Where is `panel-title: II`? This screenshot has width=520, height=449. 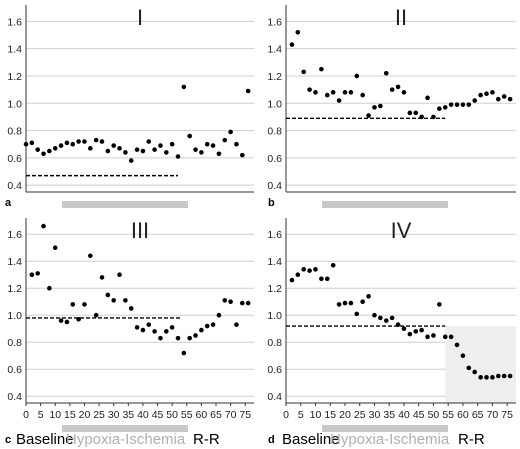
panel-title: II is located at coordinates (401, 17).